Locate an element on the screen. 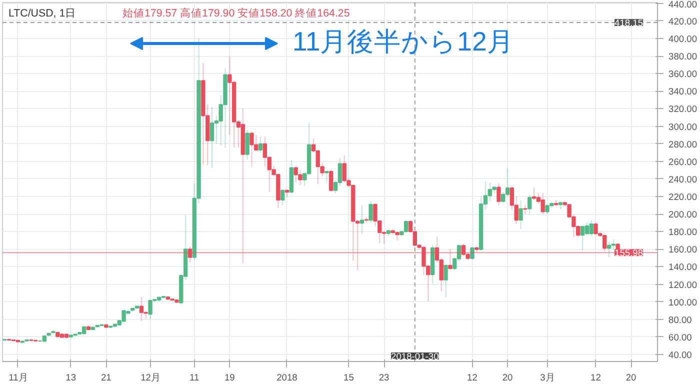  y-tick-label: 260.00 is located at coordinates (683, 161).